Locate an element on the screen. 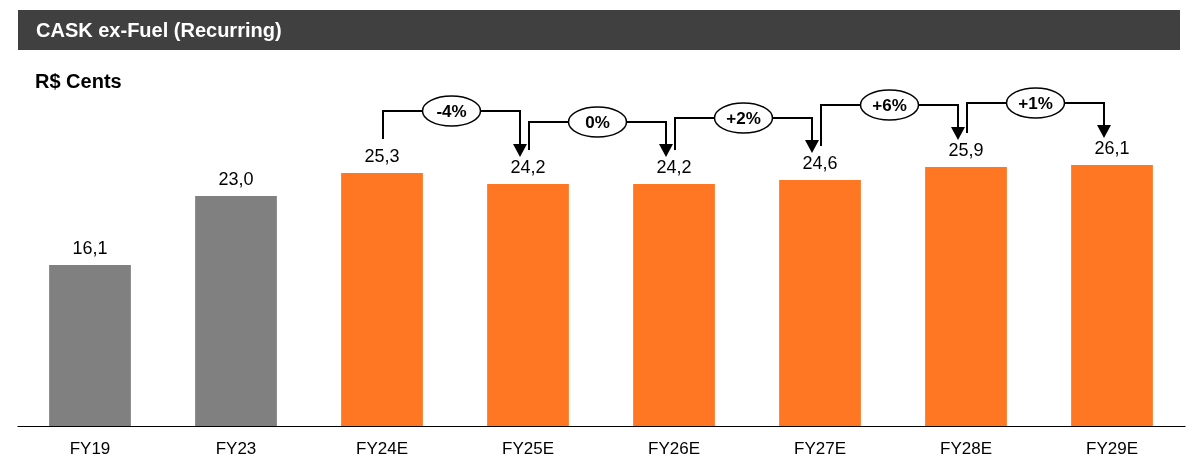  x-tick-label: FY23 is located at coordinates (236, 448).